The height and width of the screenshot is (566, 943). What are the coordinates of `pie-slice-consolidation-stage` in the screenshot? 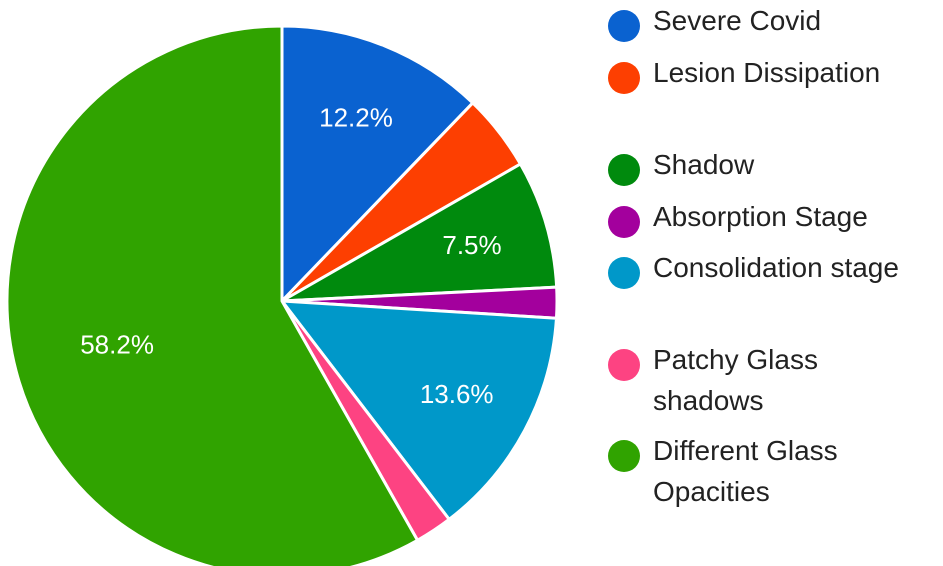 It's located at (419, 410).